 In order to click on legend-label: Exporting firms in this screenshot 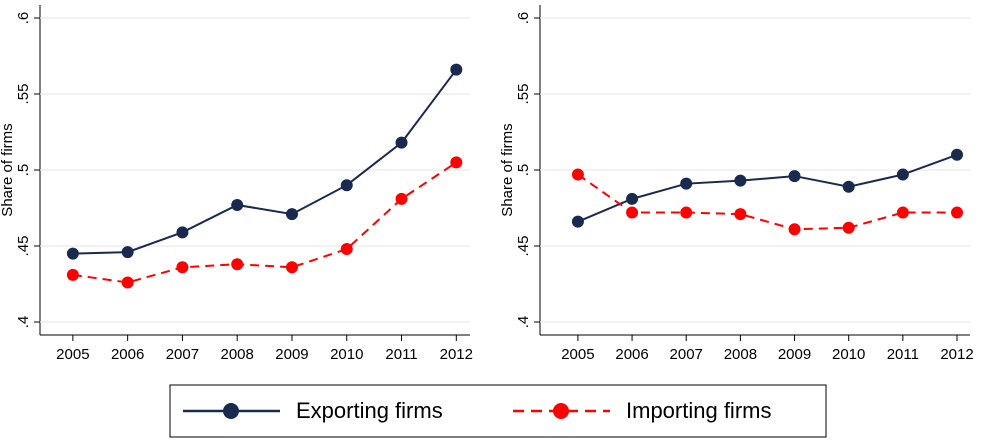, I will do `click(369, 410)`.